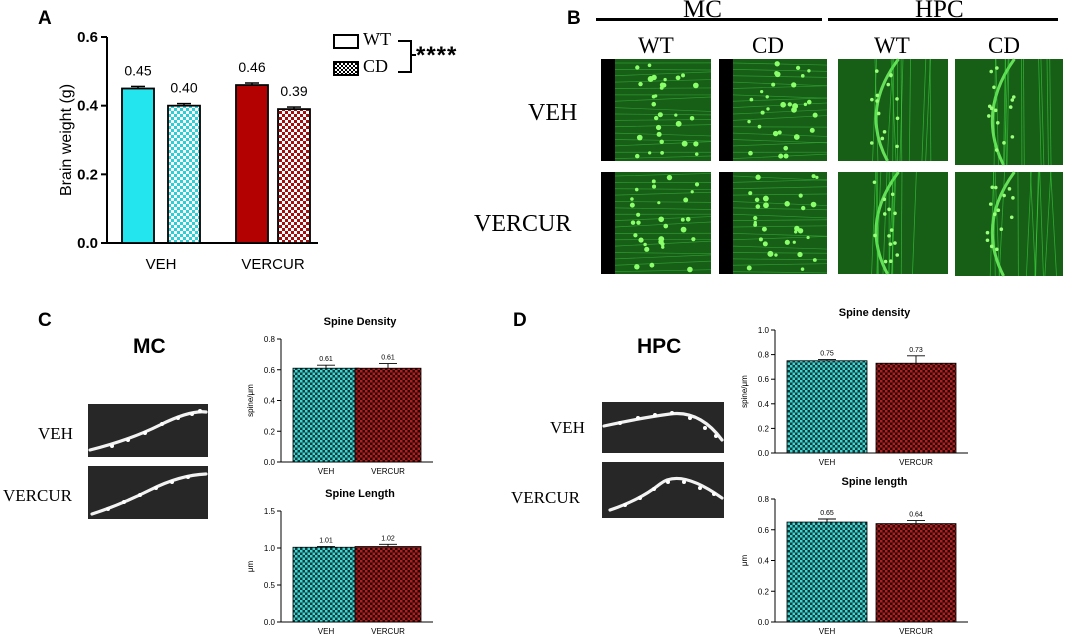  What do you see at coordinates (916, 515) in the screenshot?
I see `value-label: 0.64` at bounding box center [916, 515].